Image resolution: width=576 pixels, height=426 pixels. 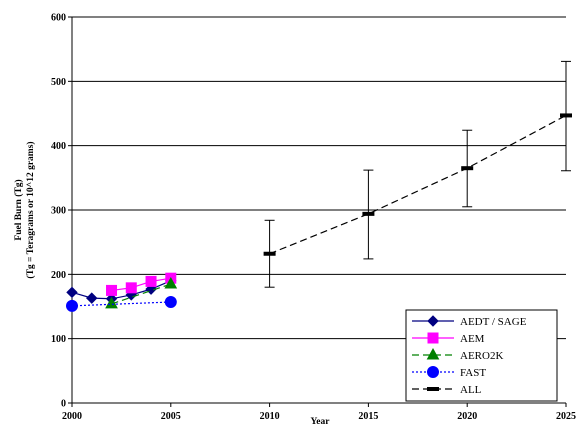 What do you see at coordinates (566, 416) in the screenshot?
I see `x-tick-label-2025: 2025` at bounding box center [566, 416].